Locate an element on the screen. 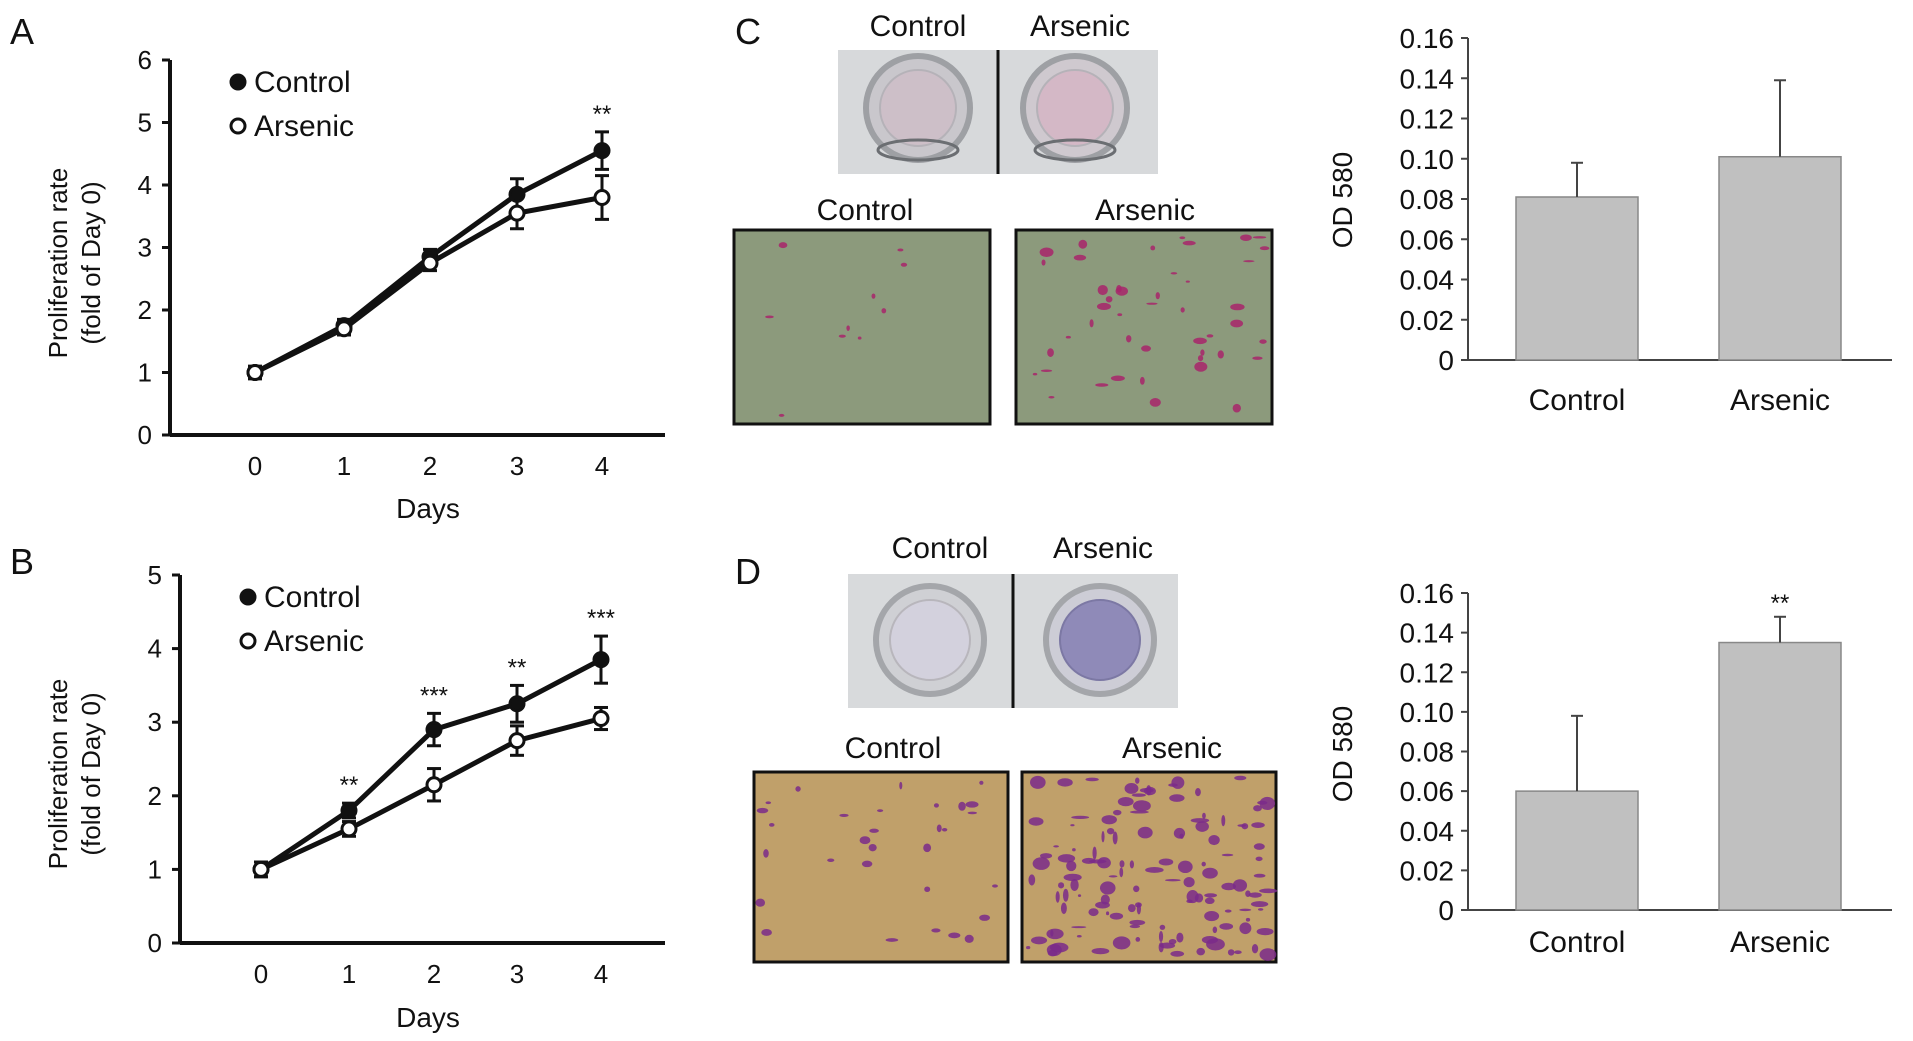  significance-label: *** is located at coordinates (434, 695).